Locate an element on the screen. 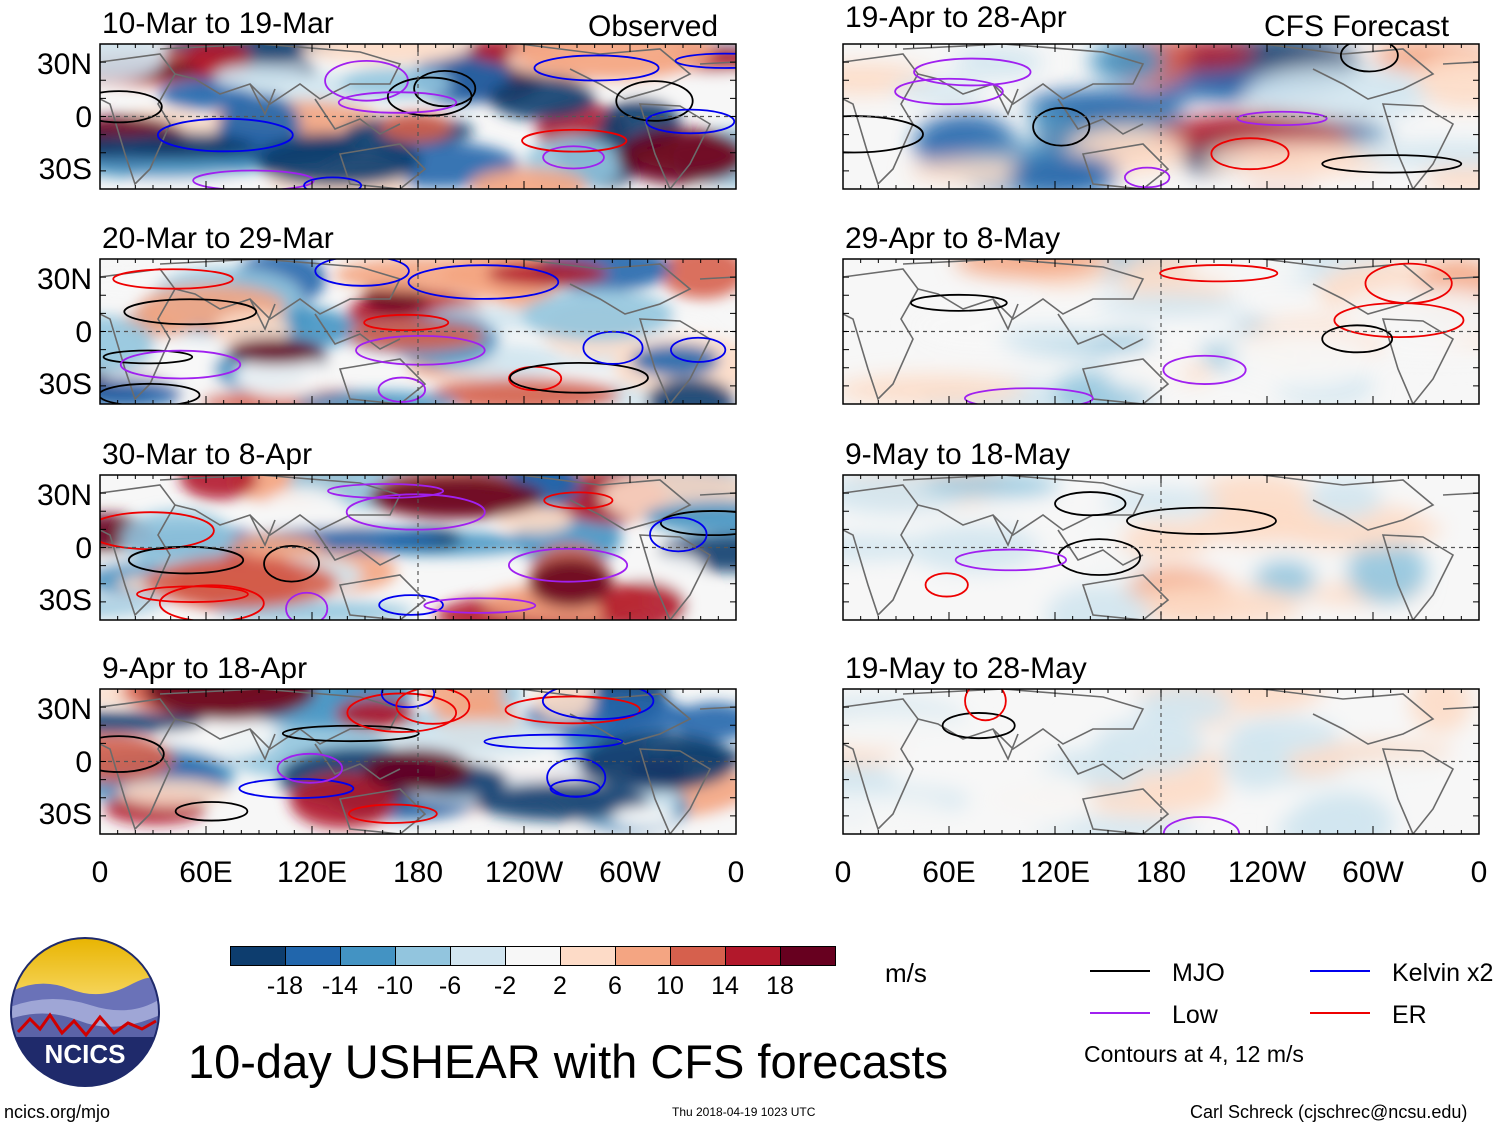  lat-label-2-1: 0 is located at coordinates (83, 332).